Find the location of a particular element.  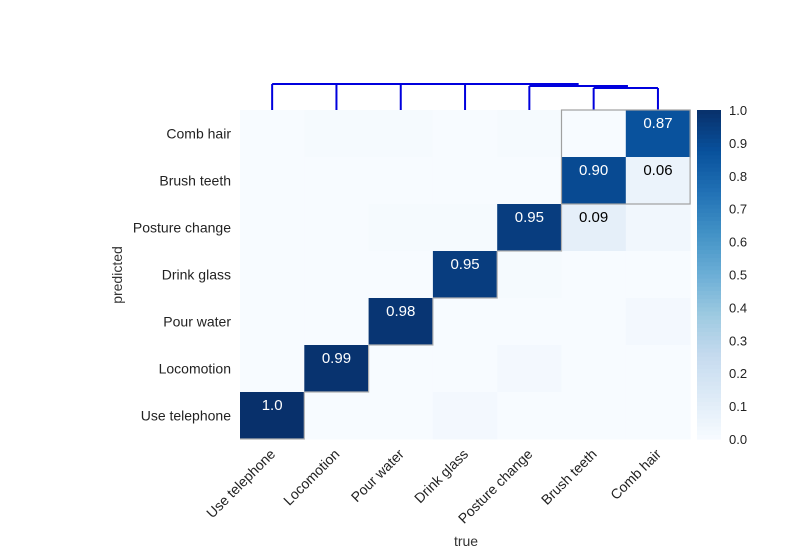

x-tick-label: Comb hair is located at coordinates (635, 474).